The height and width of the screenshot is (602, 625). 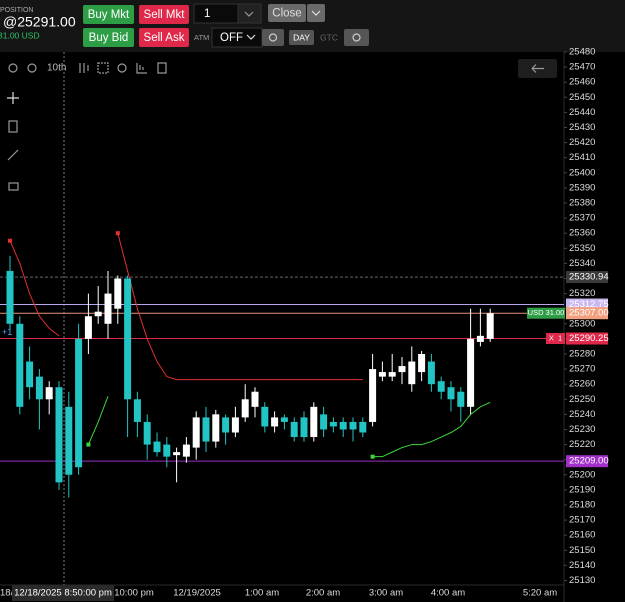 What do you see at coordinates (589, 277) in the screenshot?
I see `price-tag-label: 25330.94` at bounding box center [589, 277].